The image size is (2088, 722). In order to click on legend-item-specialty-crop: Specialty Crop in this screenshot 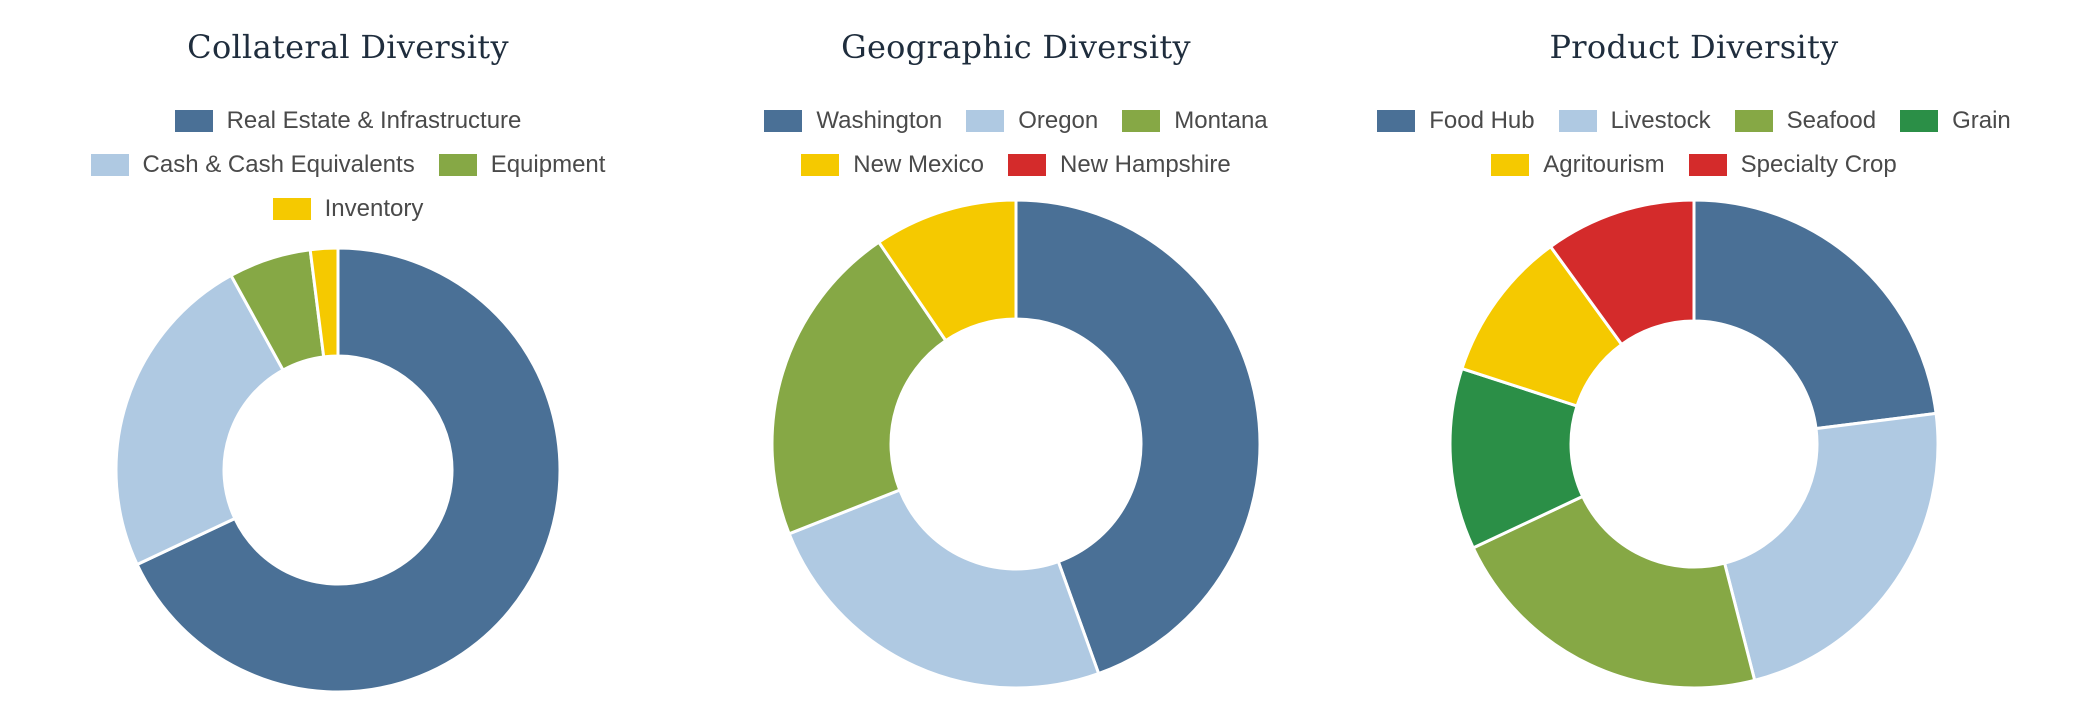, I will do `click(1792, 165)`.